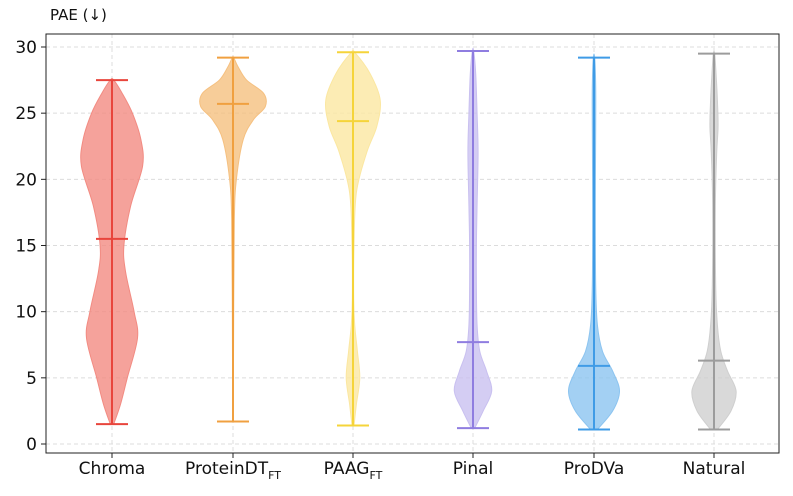  I want to click on x-tick-label: Chroma, so click(112, 469).